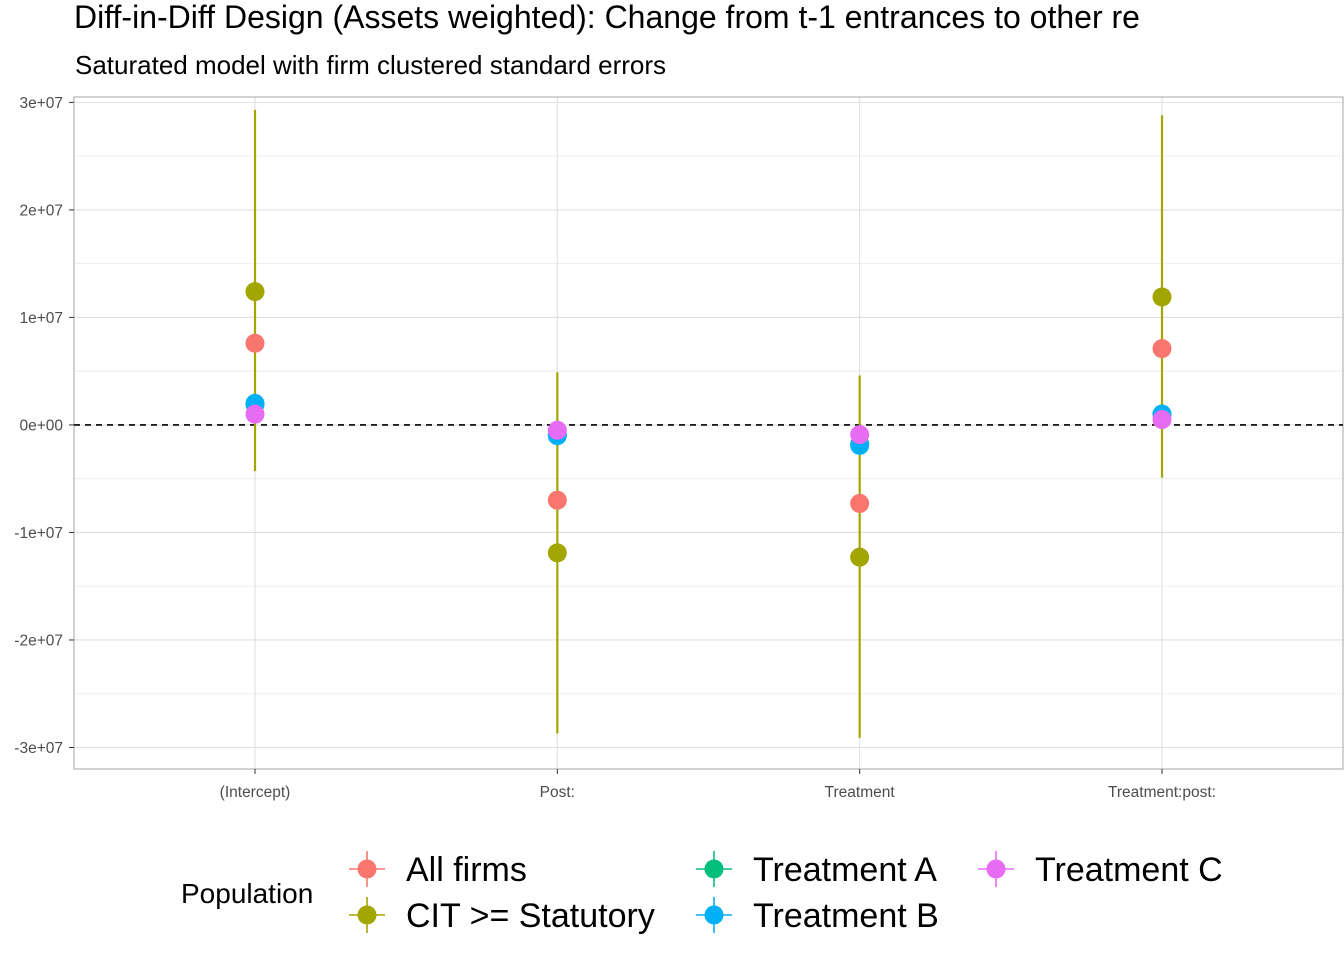 The width and height of the screenshot is (1344, 960). Describe the element at coordinates (41, 210) in the screenshot. I see `y-tick-label: 2e+07` at that location.